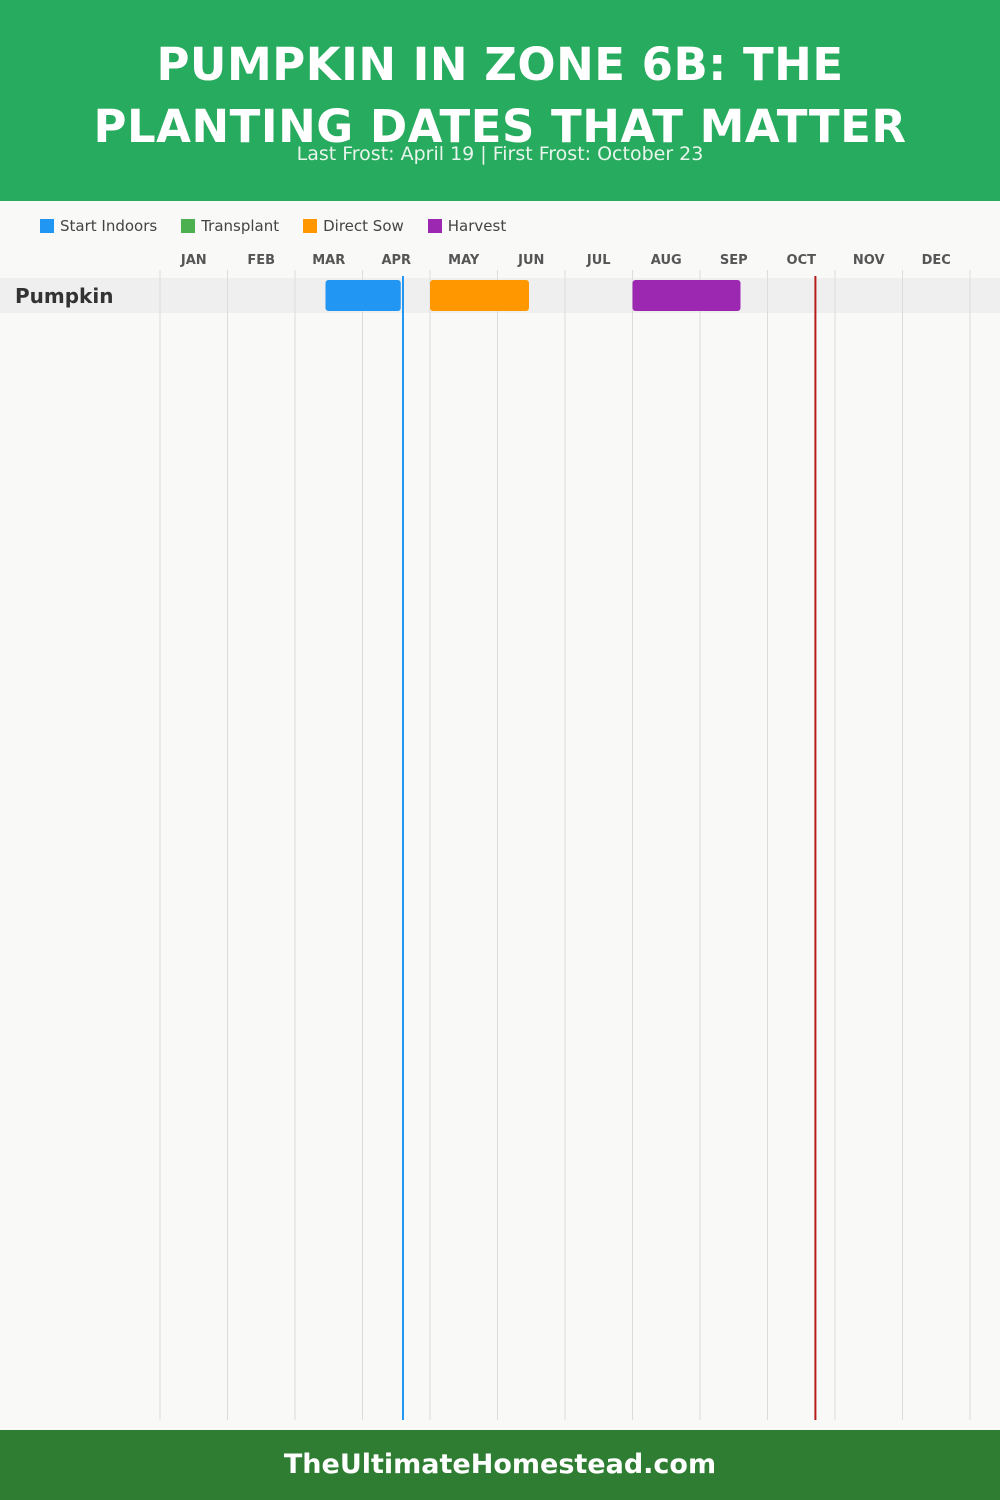 This screenshot has width=1000, height=1500. Describe the element at coordinates (285, 226) in the screenshot. I see `chart-legend: Start Indoors Transplant Direct Sow Harvest` at that location.